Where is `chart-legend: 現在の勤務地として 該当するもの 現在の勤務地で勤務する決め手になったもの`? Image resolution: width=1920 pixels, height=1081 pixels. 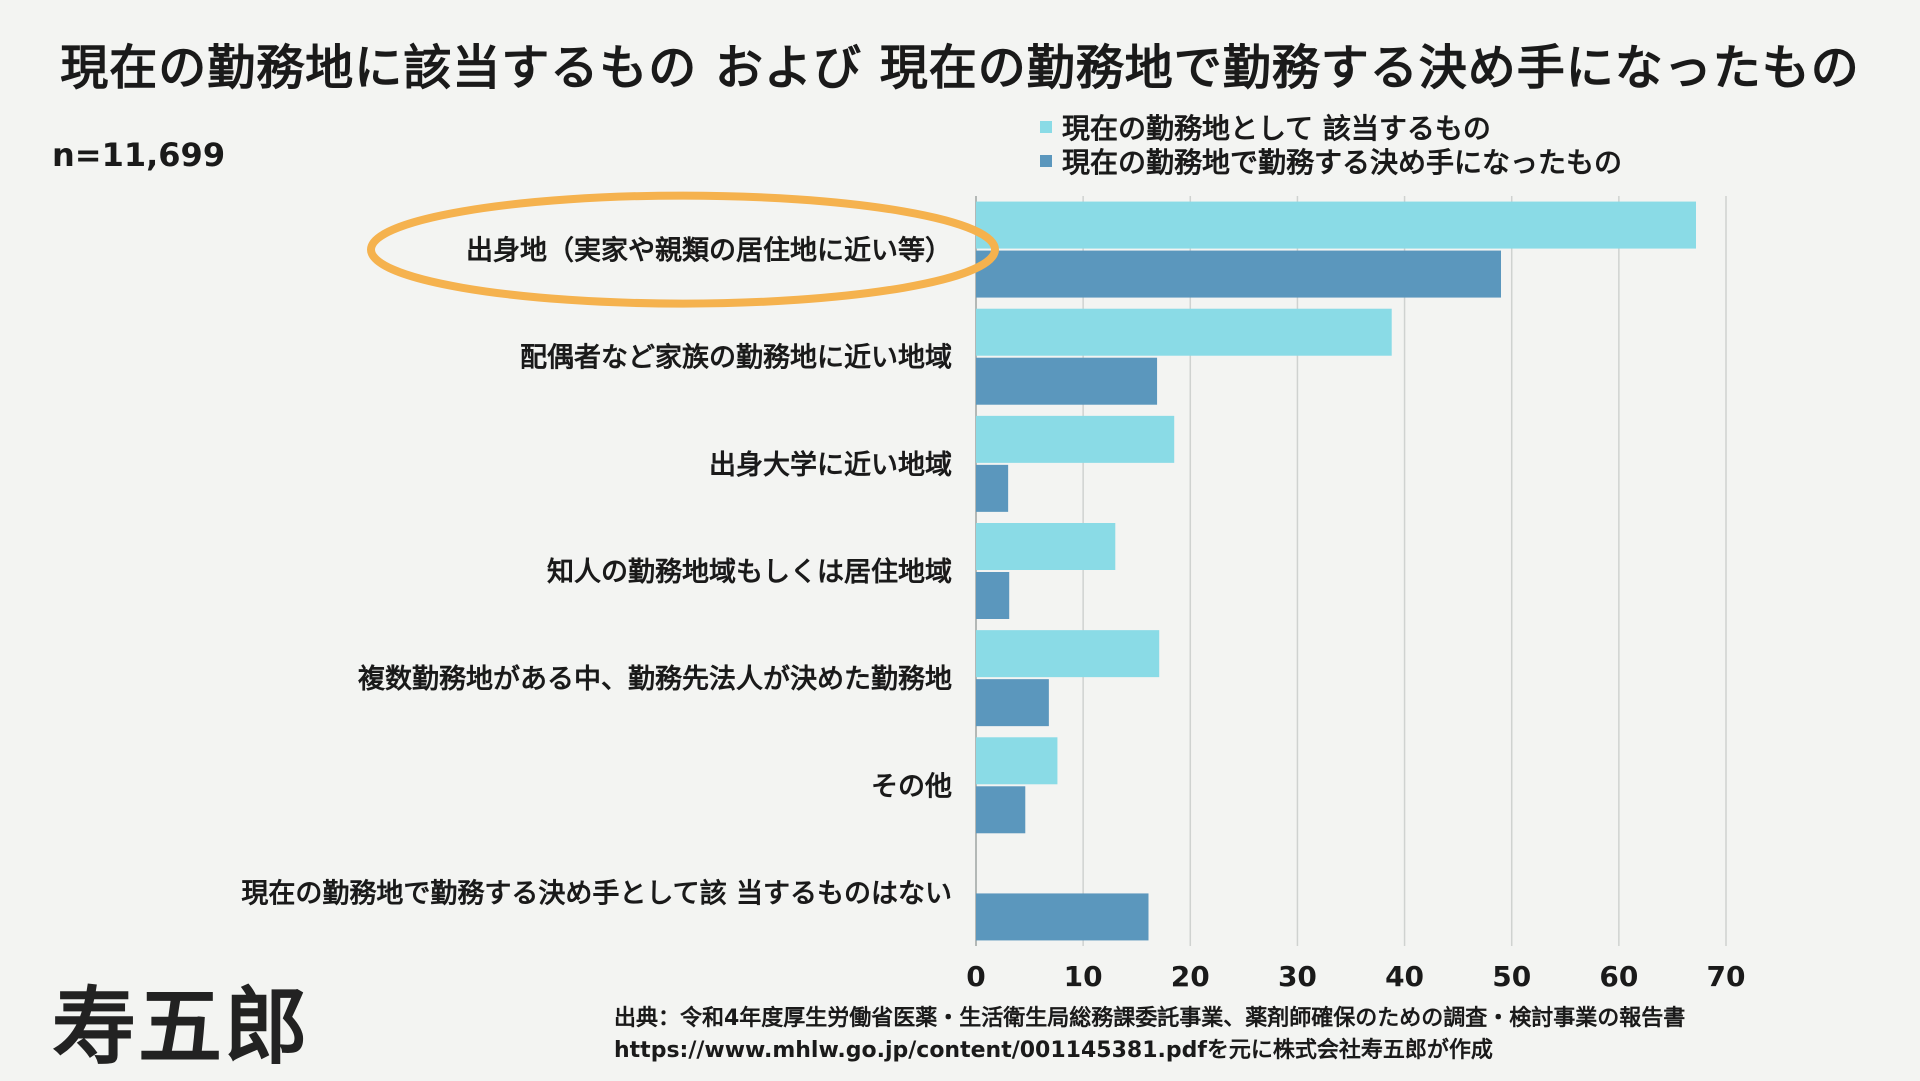
chart-legend: 現在の勤務地として 該当するもの 現在の勤務地で勤務する決め手になったもの is located at coordinates (1331, 144).